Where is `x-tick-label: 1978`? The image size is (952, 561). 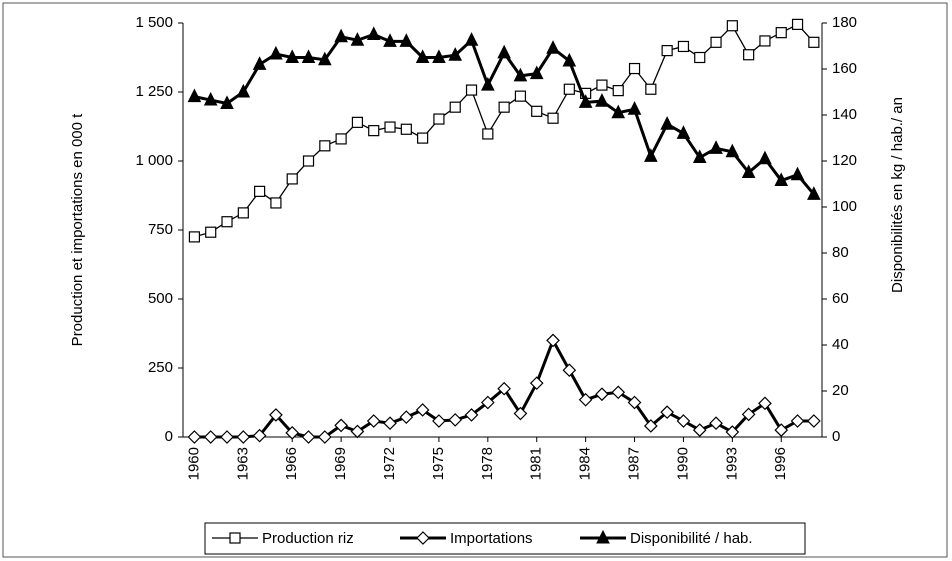 x-tick-label: 1978 is located at coordinates (487, 463).